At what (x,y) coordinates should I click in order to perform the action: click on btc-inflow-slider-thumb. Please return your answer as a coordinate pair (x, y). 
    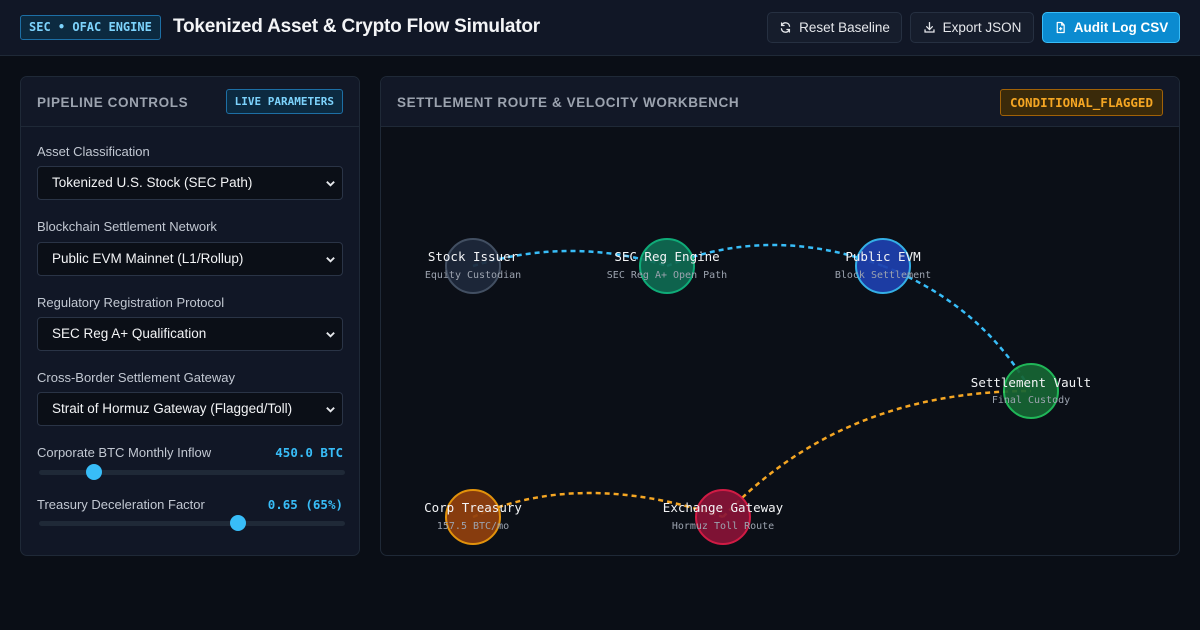
    Looking at the image, I should click on (94, 472).